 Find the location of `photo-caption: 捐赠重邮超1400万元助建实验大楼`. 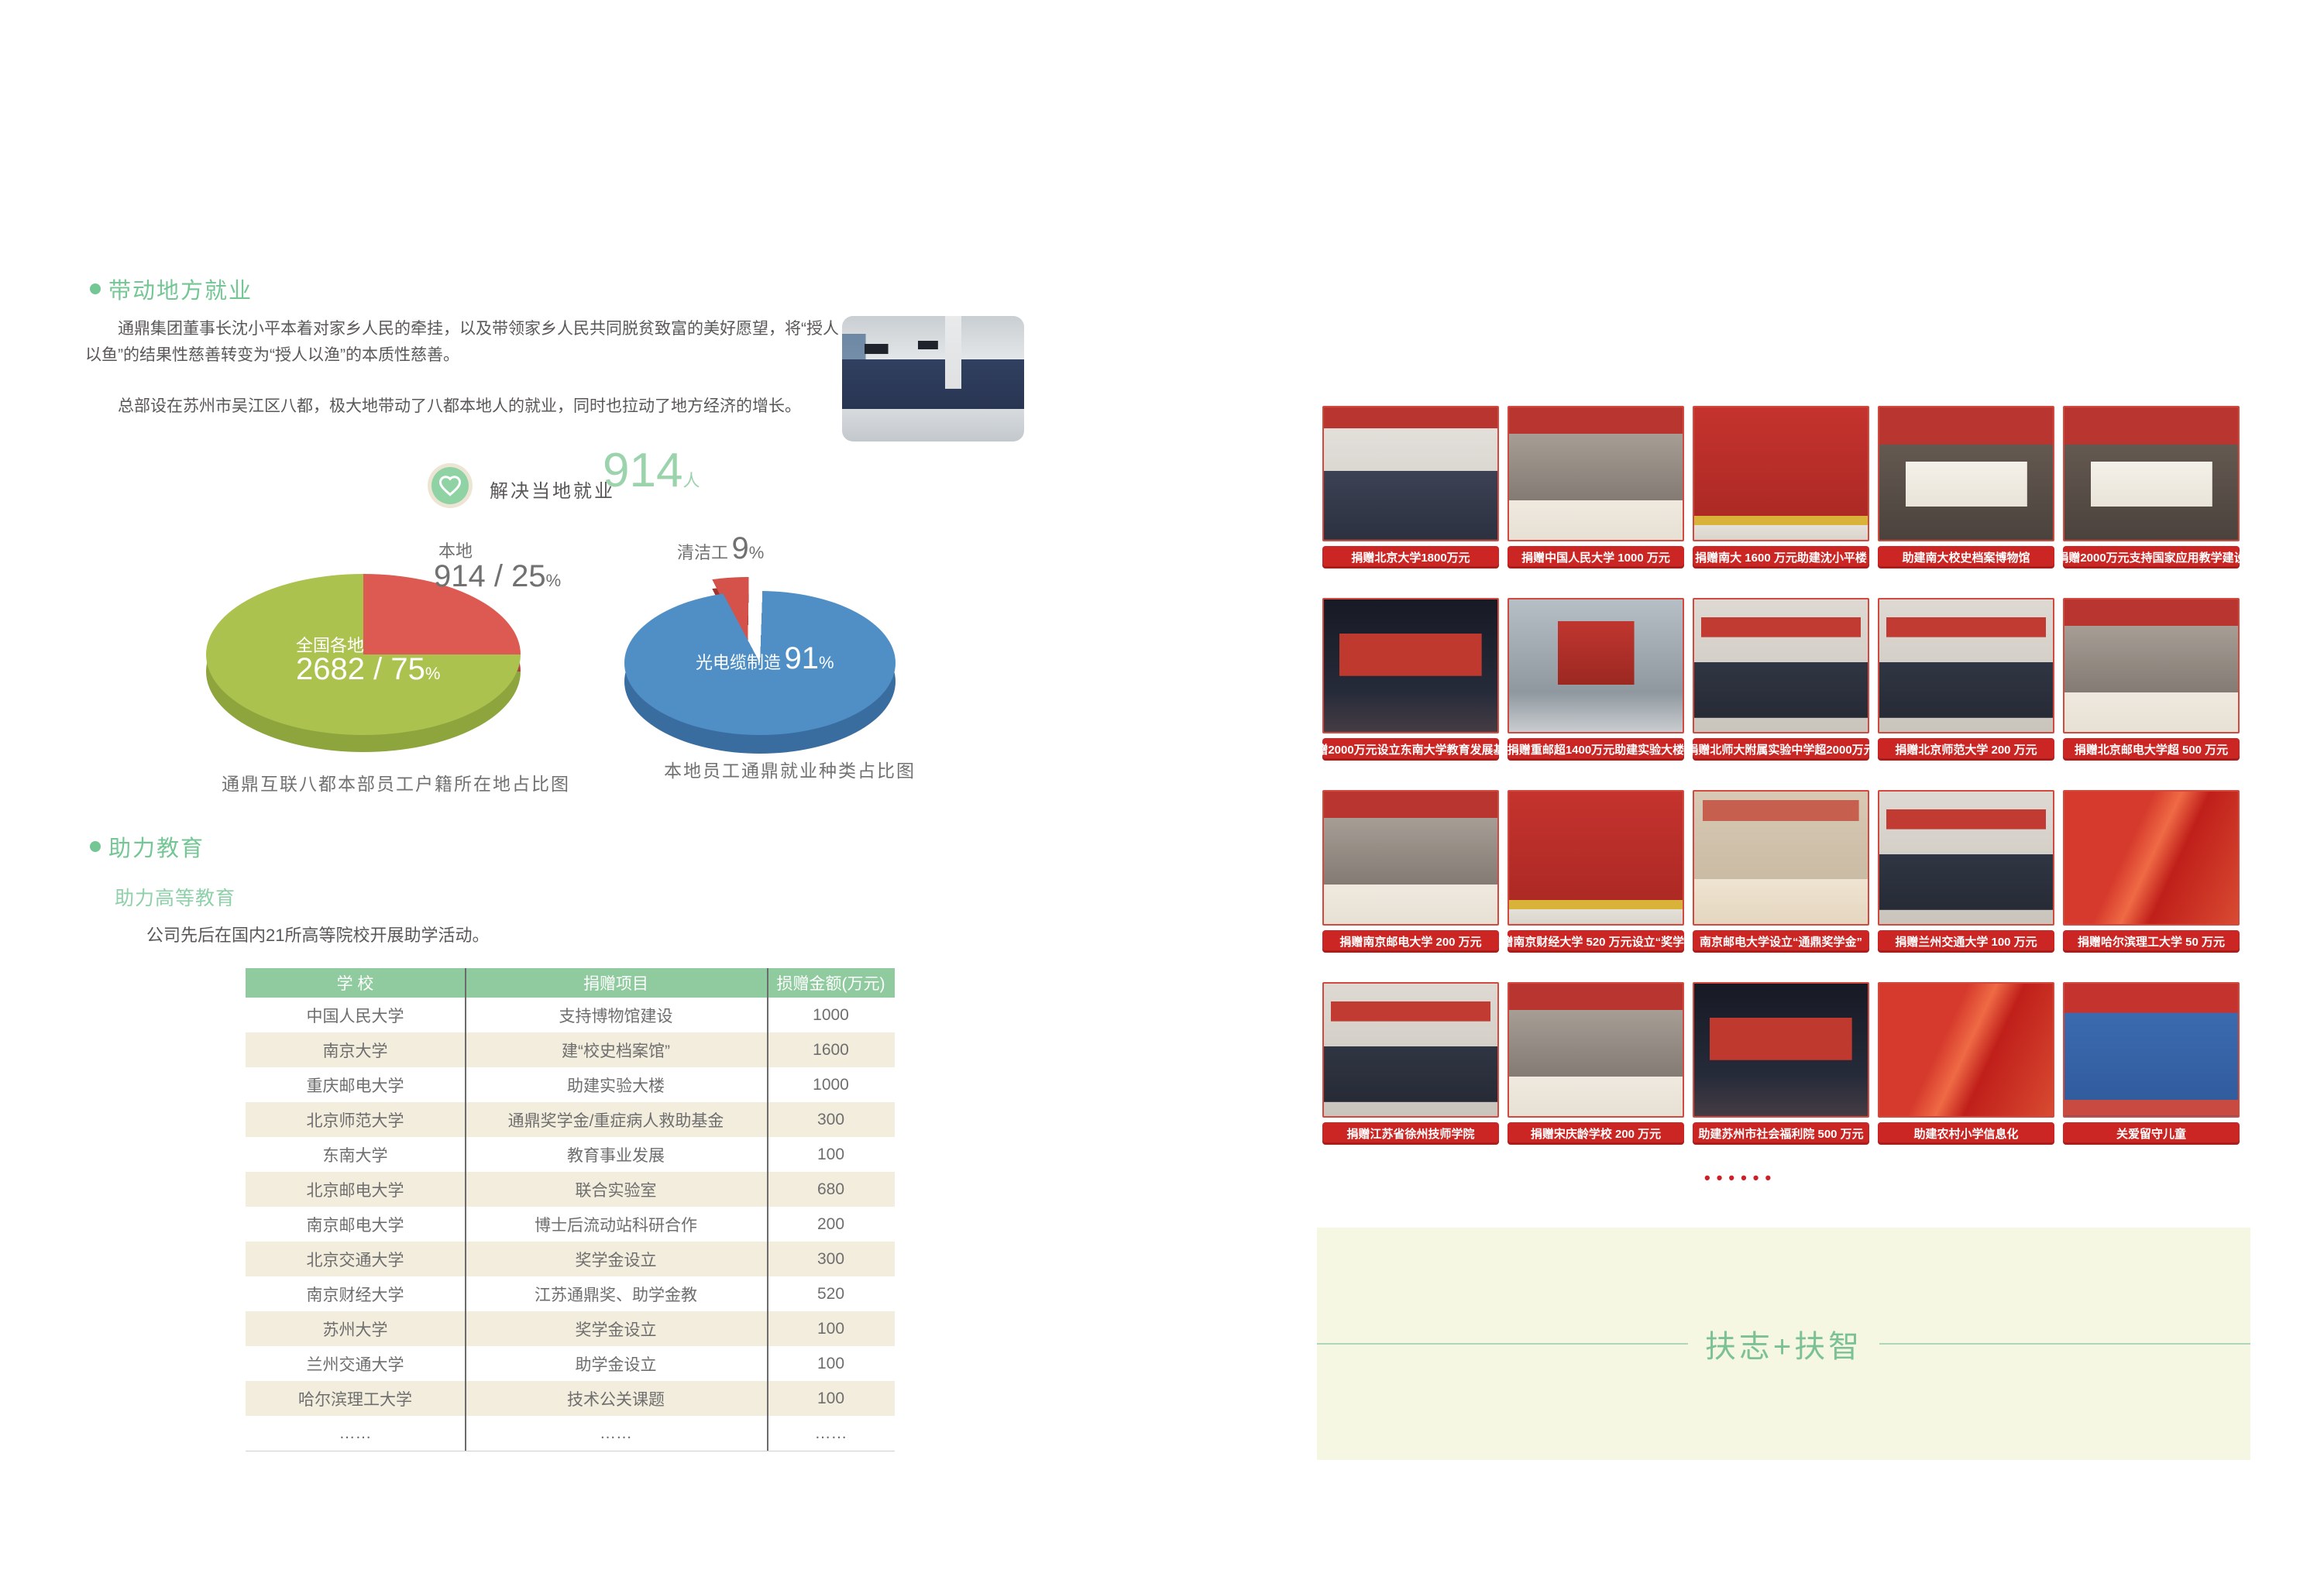

photo-caption: 捐赠重邮超1400万元助建实验大楼 is located at coordinates (1596, 749).